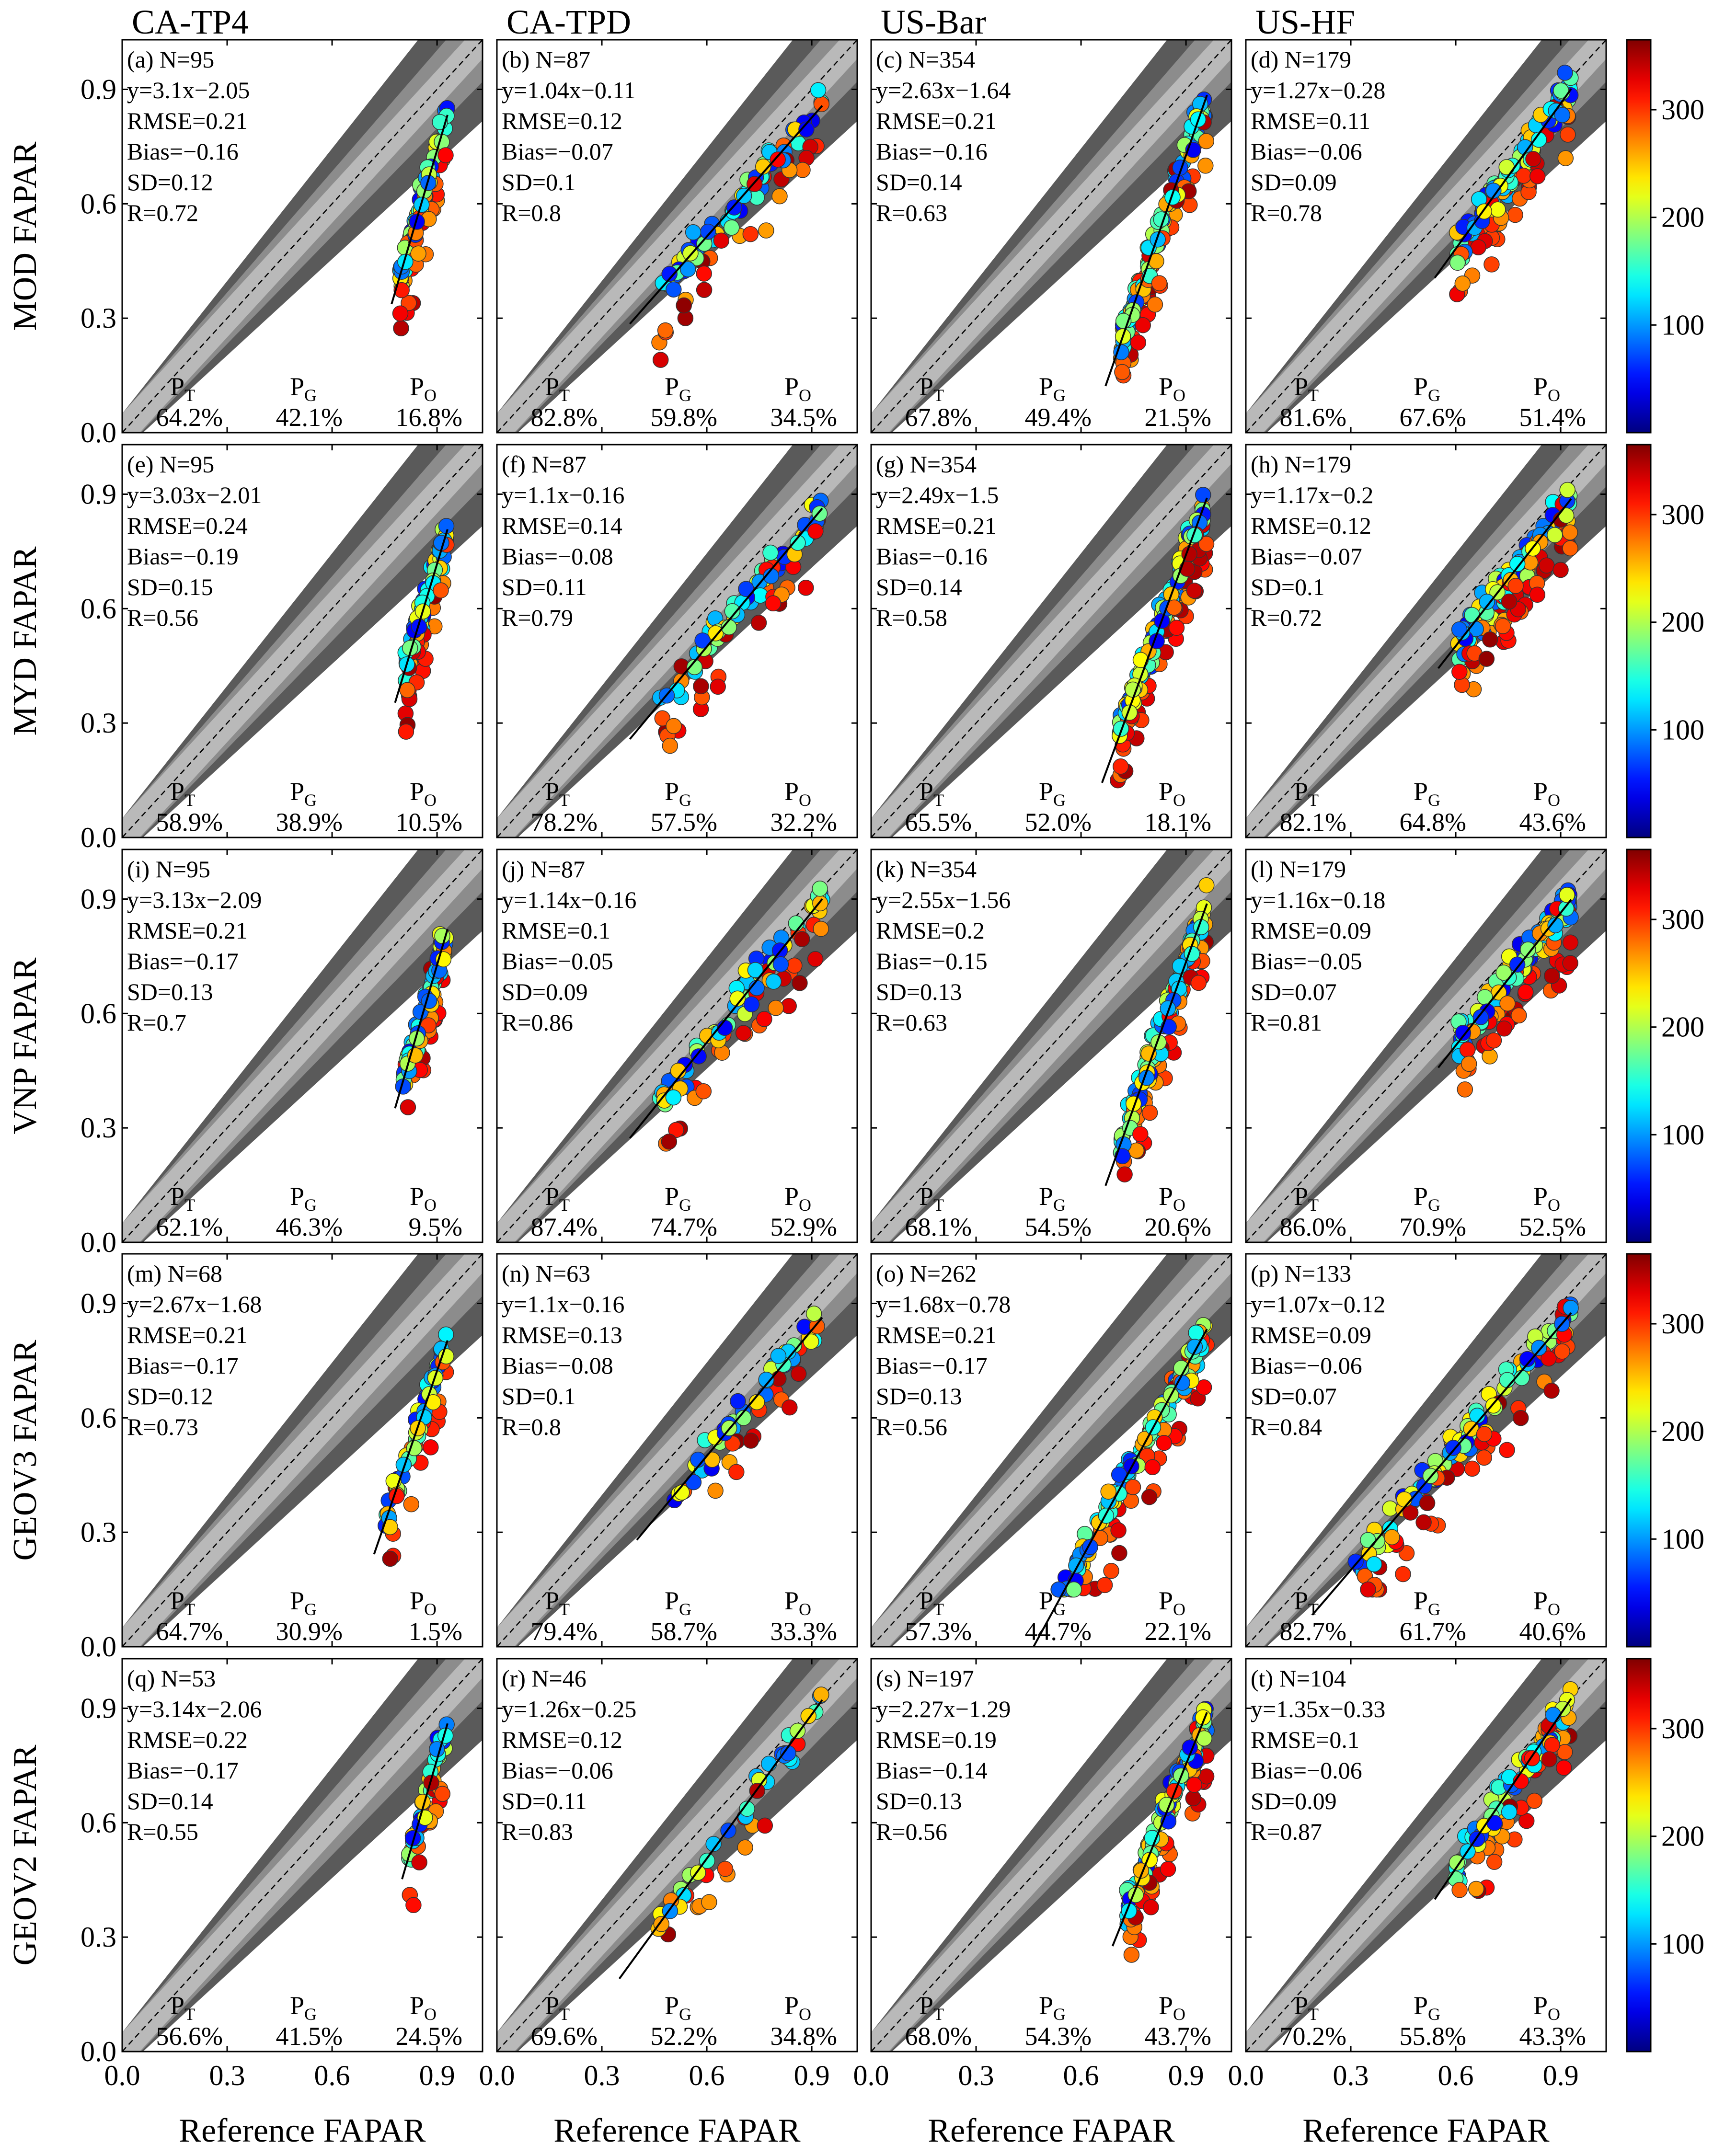 The width and height of the screenshot is (1725, 2156). I want to click on stats-line-1: y=1.27x−0.28, so click(1318, 90).